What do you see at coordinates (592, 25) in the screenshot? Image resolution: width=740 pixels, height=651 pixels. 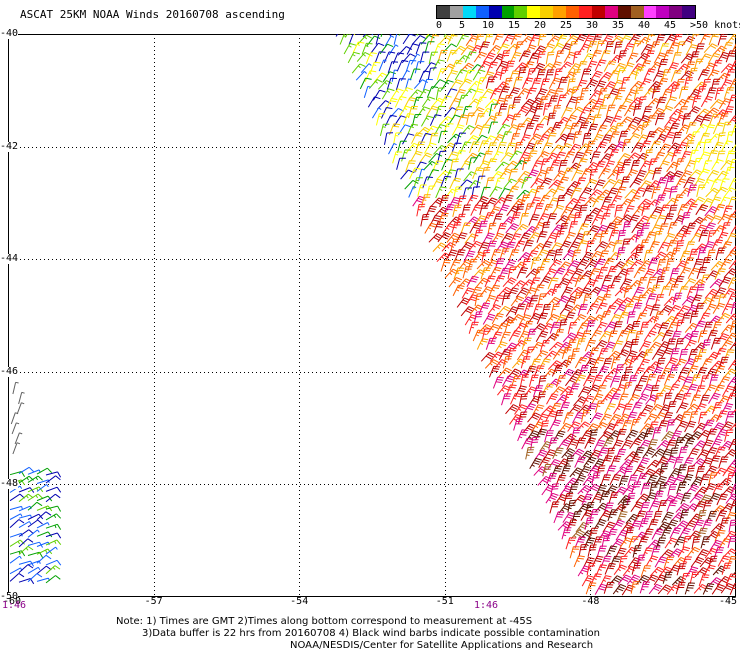 I see `legend-label: 30` at bounding box center [592, 25].